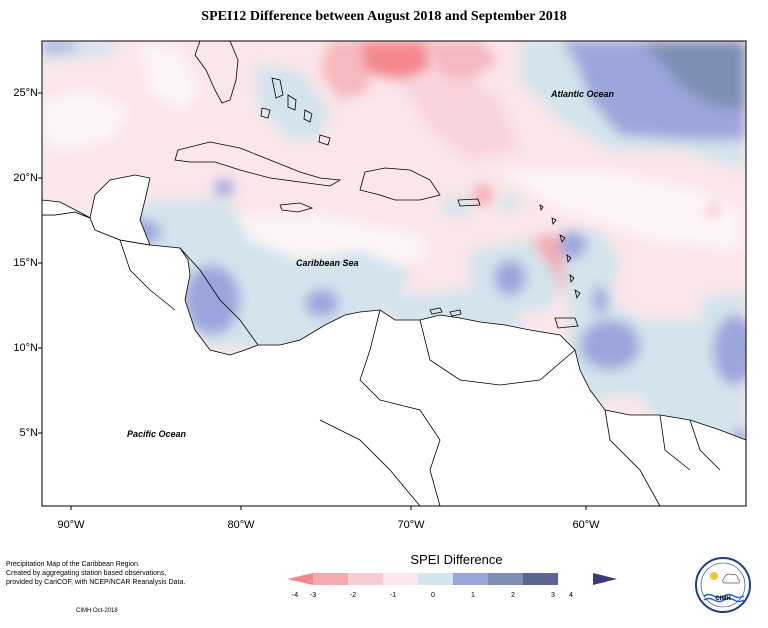  What do you see at coordinates (571, 595) in the screenshot?
I see `legend-tick-label: 4` at bounding box center [571, 595].